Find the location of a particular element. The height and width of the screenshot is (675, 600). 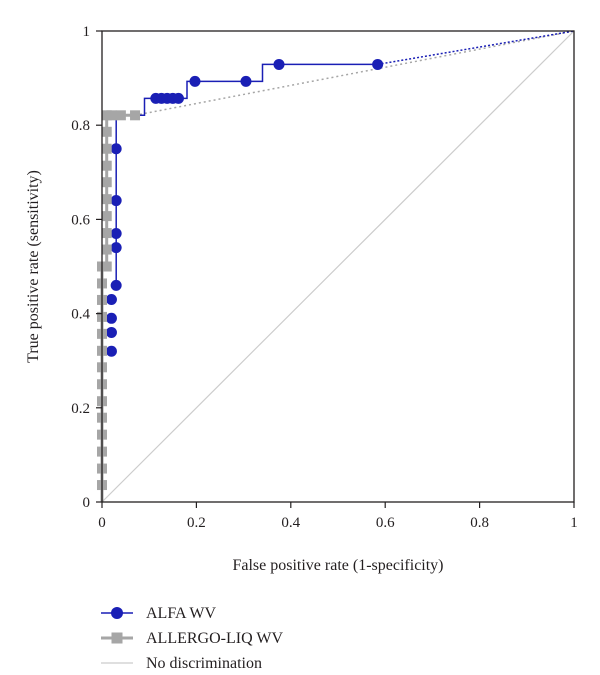

legend-label: ALLERGO-LIQ WV is located at coordinates (214, 638).